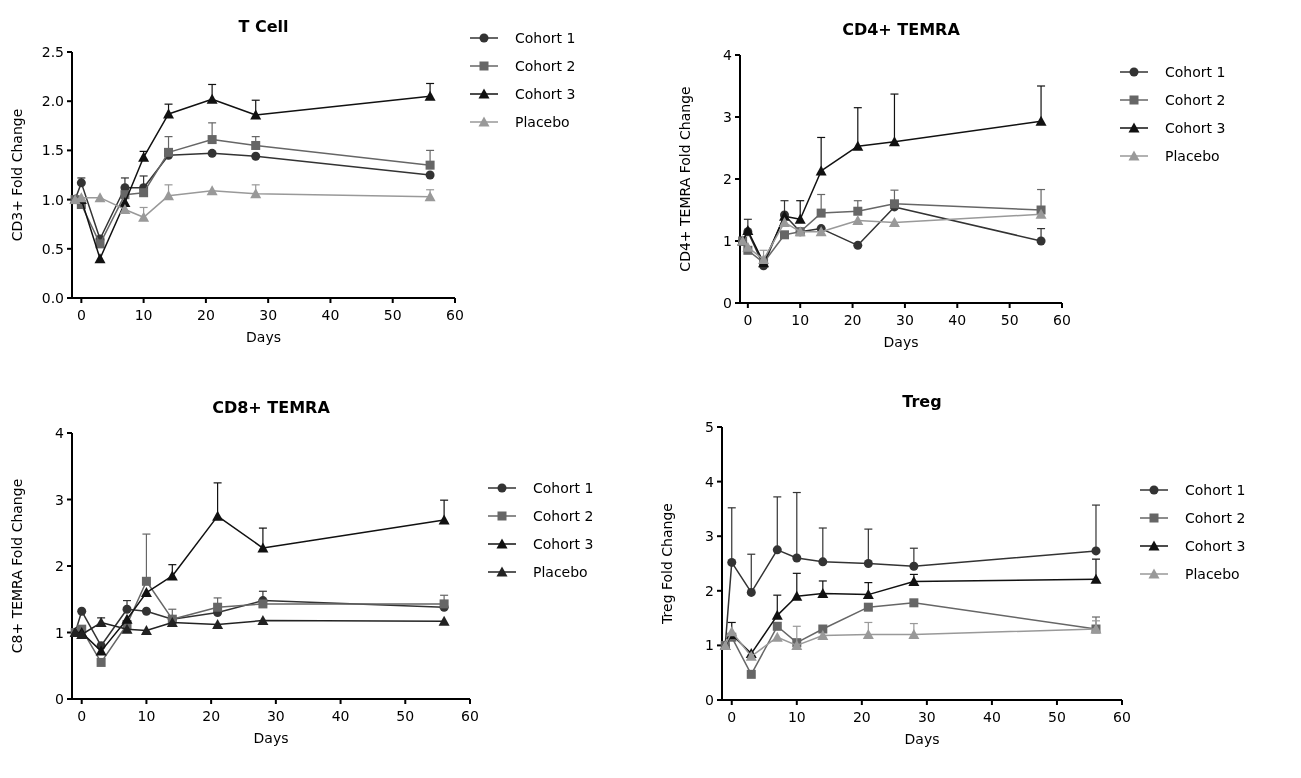 The width and height of the screenshot is (1301, 778). Describe the element at coordinates (685, 179) in the screenshot. I see `y-axis-title: CD4+ TEMRA Fold Change` at that location.